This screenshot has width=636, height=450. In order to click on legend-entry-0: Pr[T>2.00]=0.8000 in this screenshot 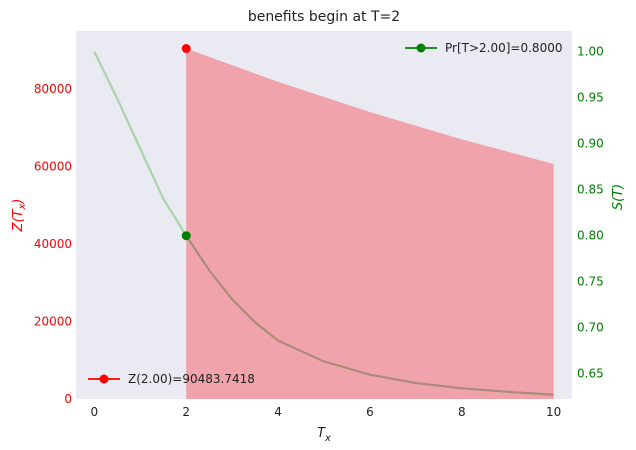, I will do `click(483, 48)`.